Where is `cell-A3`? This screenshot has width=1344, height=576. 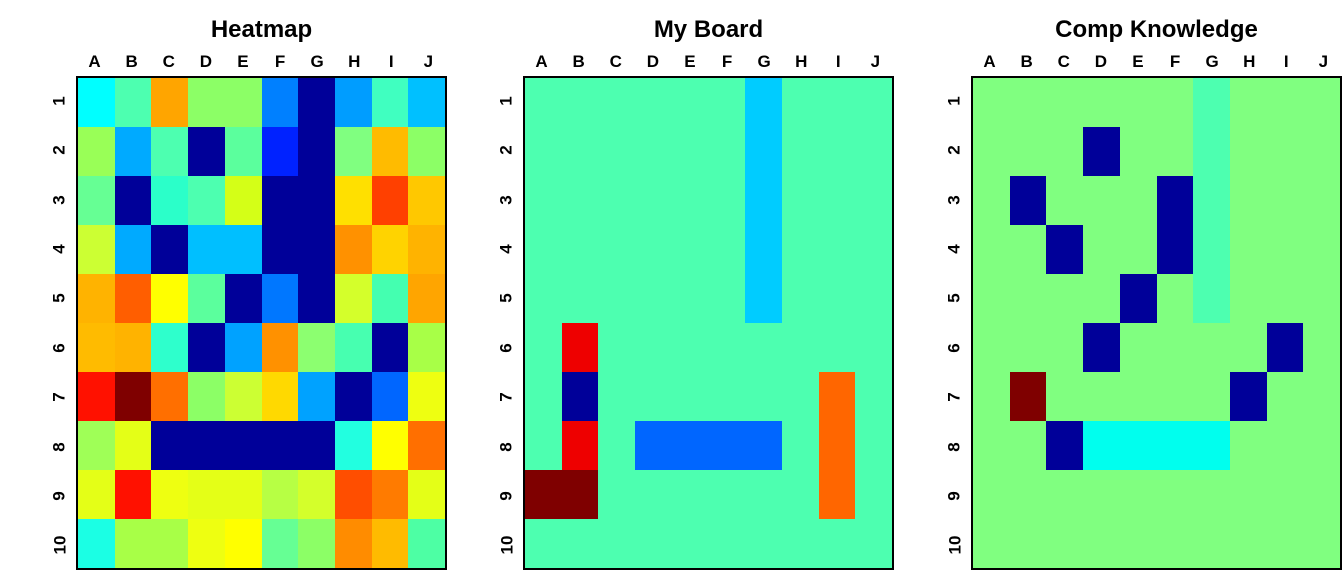
cell-A3 is located at coordinates (543, 200).